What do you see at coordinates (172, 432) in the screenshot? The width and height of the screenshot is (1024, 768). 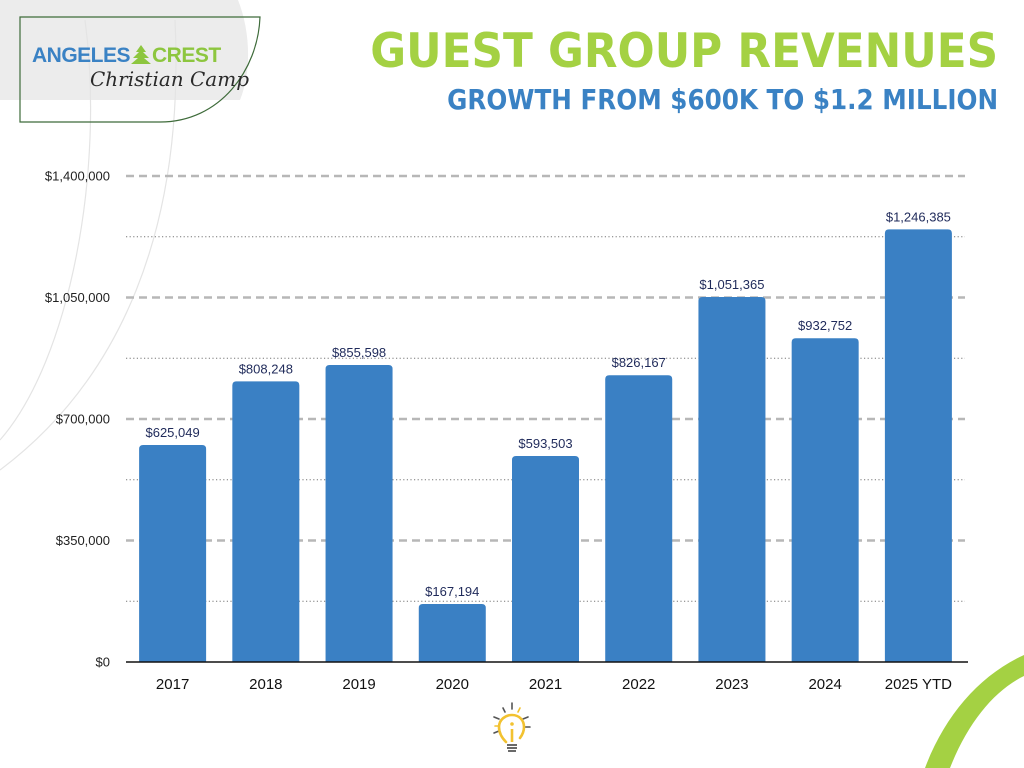 I see `data-label: $625,049` at bounding box center [172, 432].